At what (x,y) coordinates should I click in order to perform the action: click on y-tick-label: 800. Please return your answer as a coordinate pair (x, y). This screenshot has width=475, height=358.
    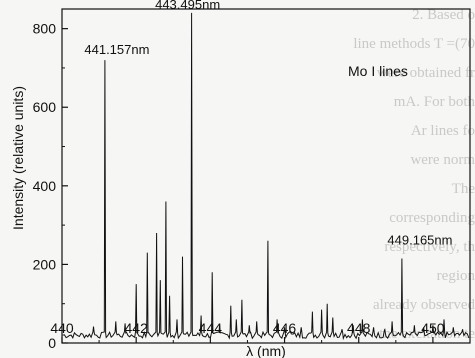
    Looking at the image, I should click on (45, 29).